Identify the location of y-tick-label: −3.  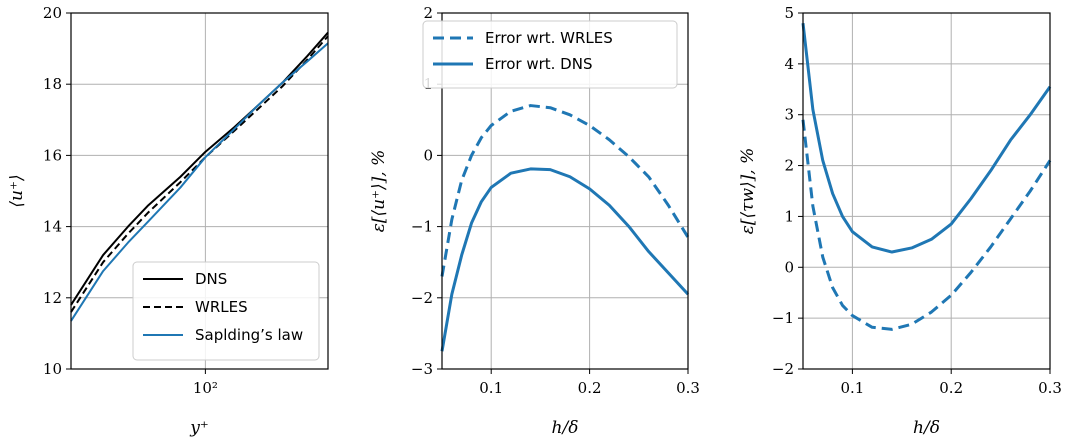
(422, 369).